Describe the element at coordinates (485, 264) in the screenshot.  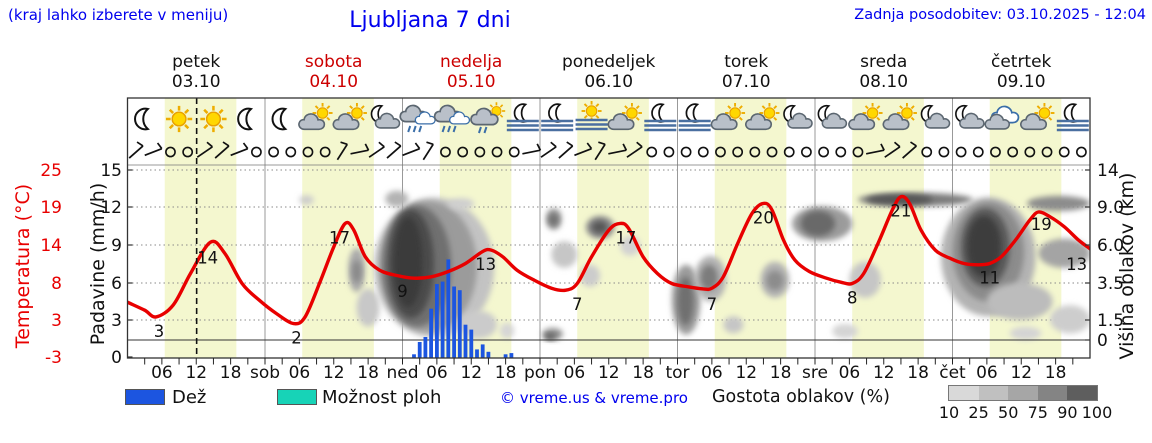
I see `temp-value-label: 13` at that location.